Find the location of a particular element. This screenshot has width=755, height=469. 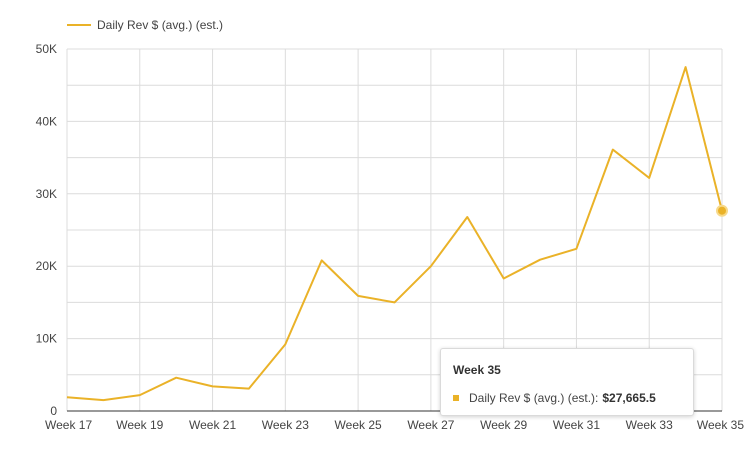

y-tick-label: 10K is located at coordinates (46, 339).